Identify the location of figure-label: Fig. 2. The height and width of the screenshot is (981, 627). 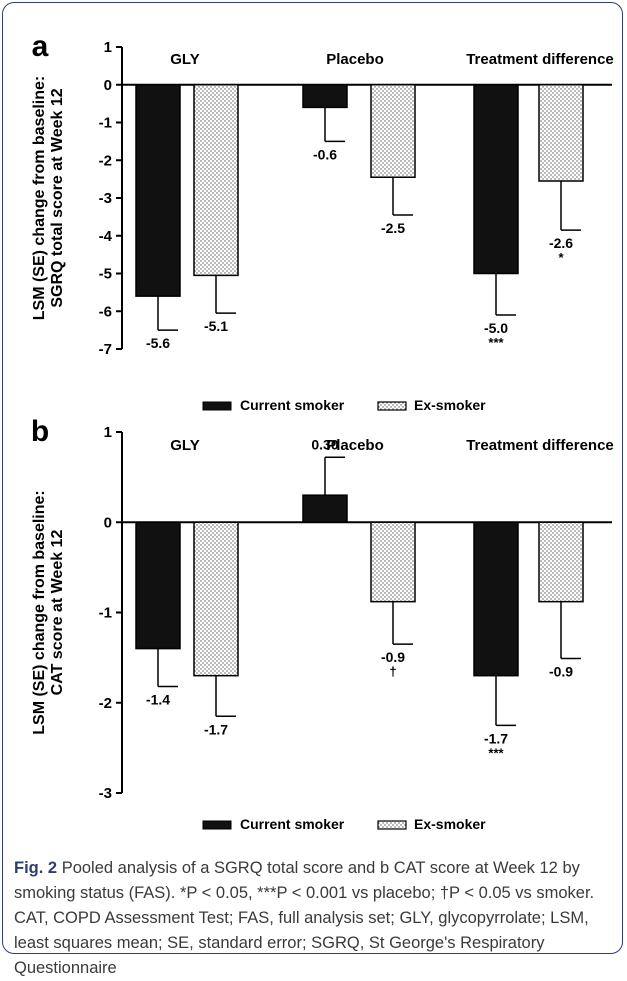
(36, 868).